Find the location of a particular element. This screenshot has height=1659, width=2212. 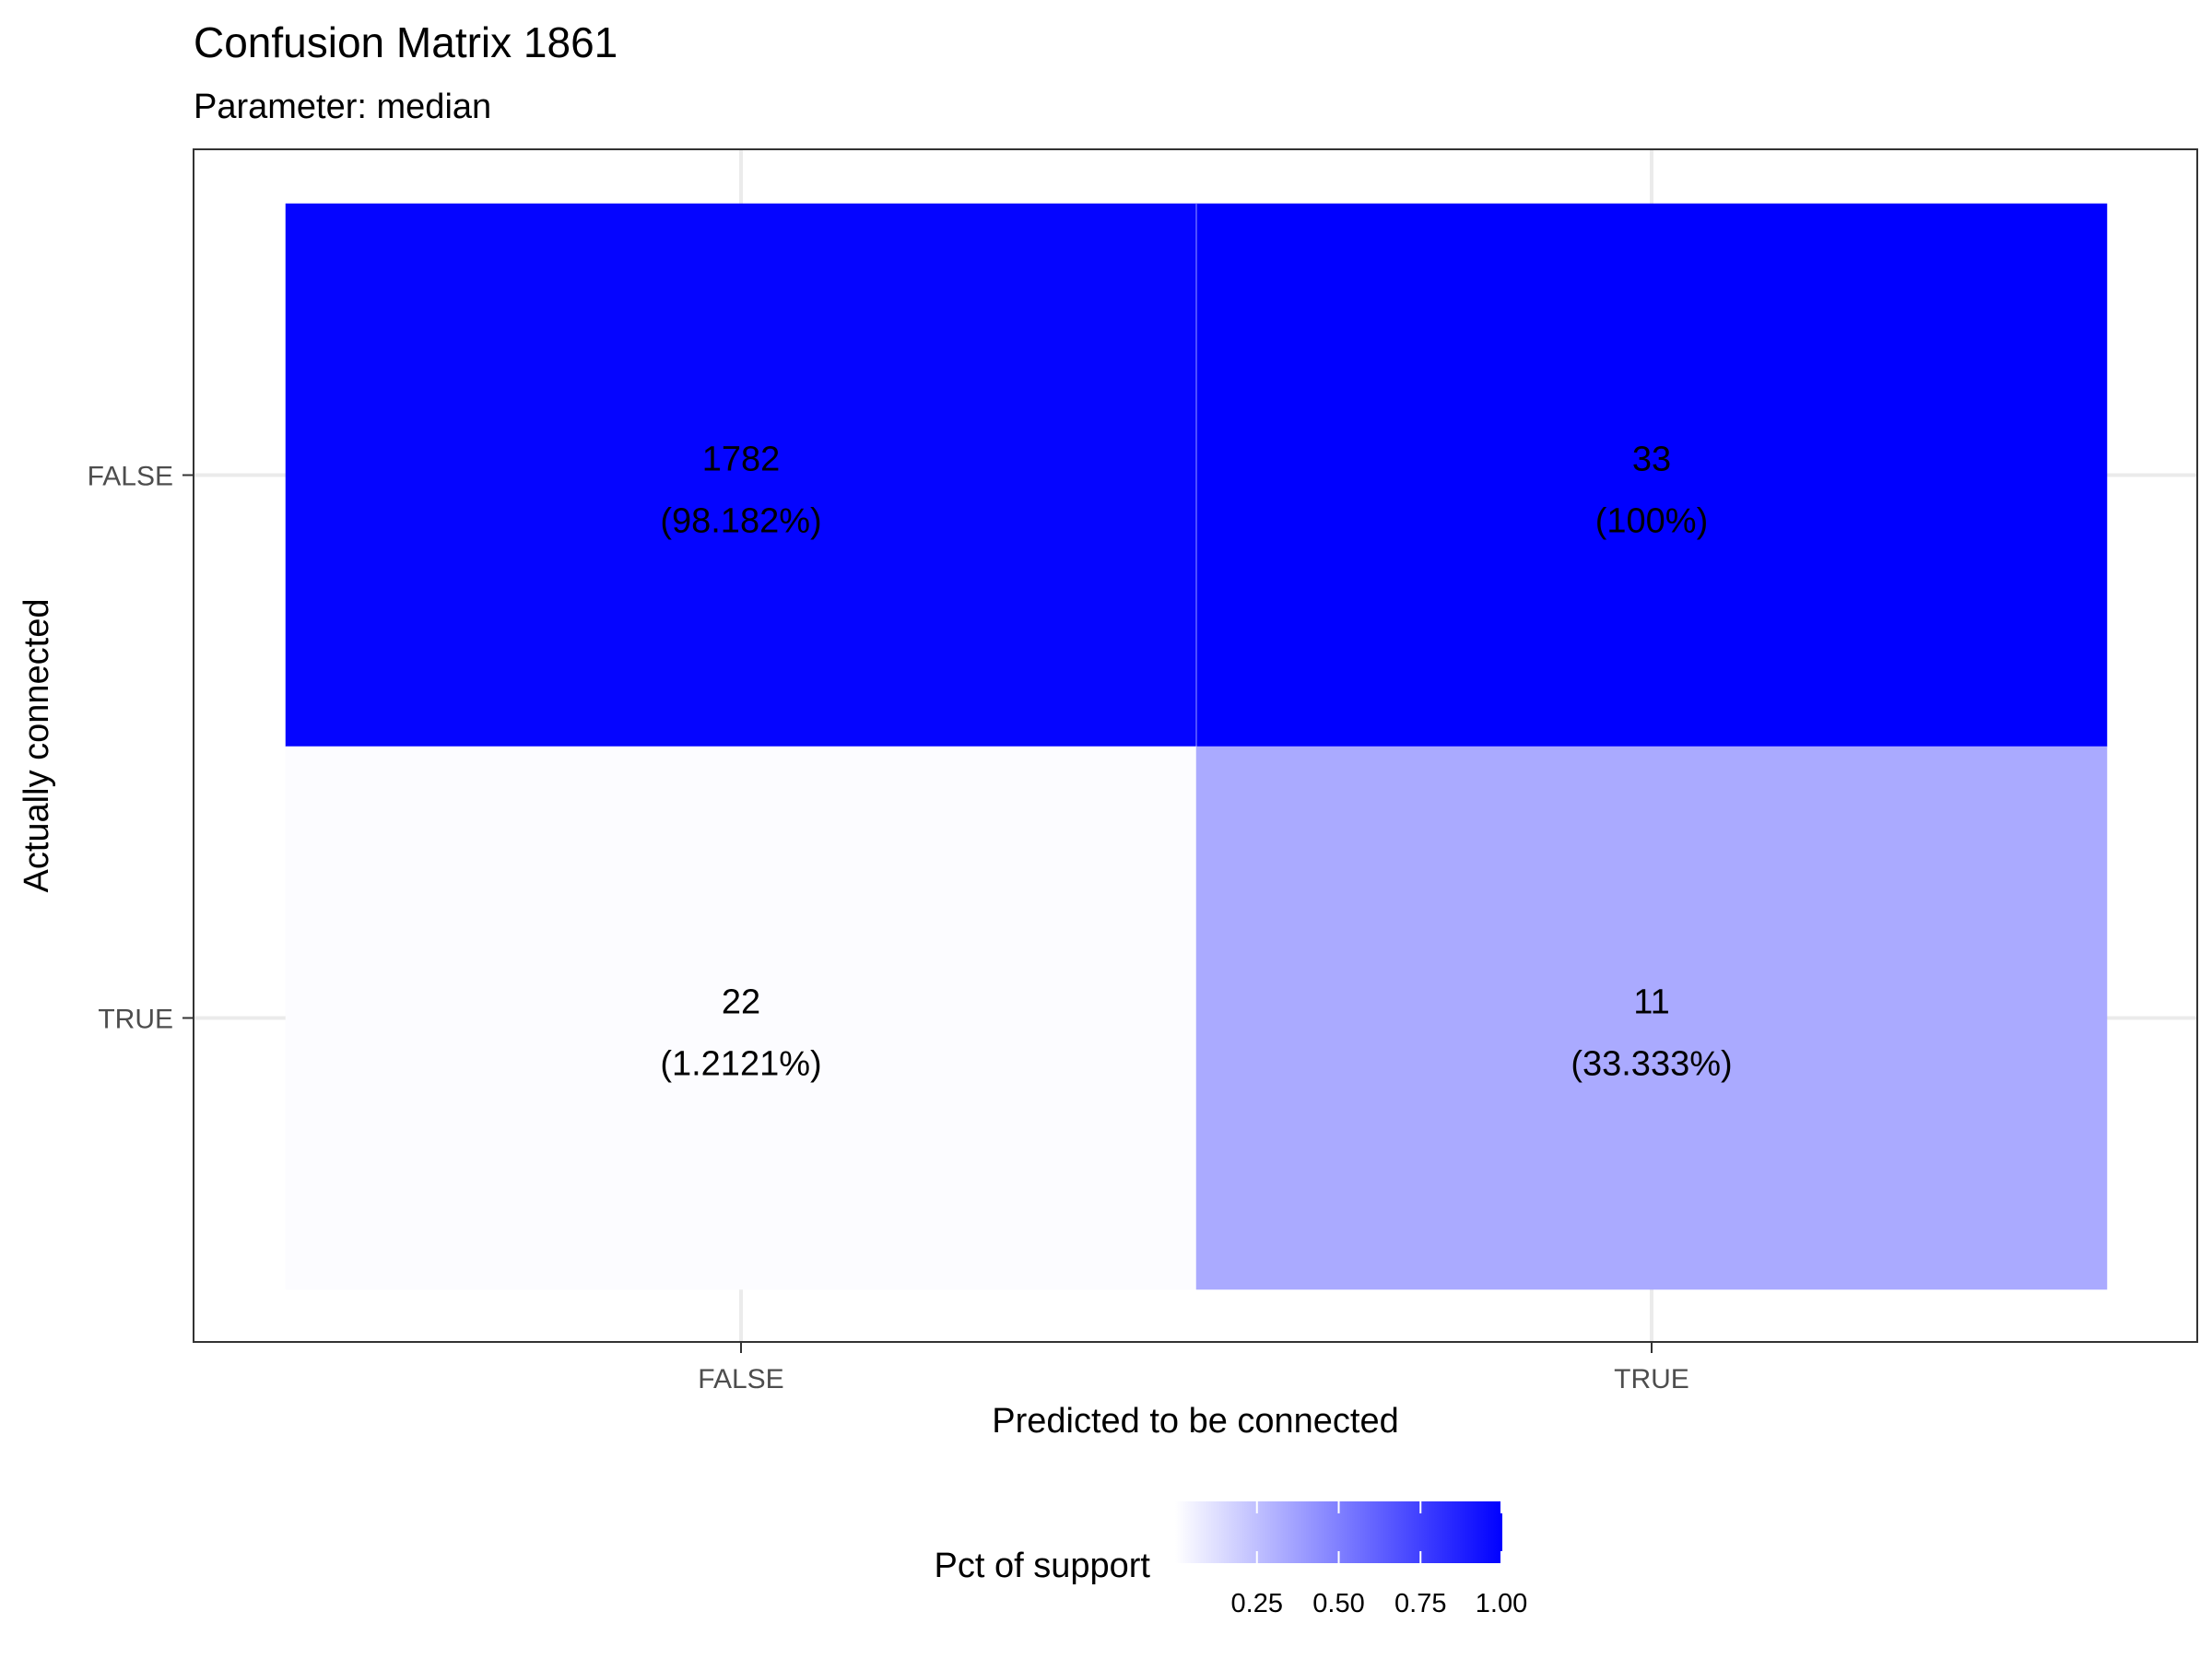

legend-tick-label: 1.00 is located at coordinates (1501, 1603).